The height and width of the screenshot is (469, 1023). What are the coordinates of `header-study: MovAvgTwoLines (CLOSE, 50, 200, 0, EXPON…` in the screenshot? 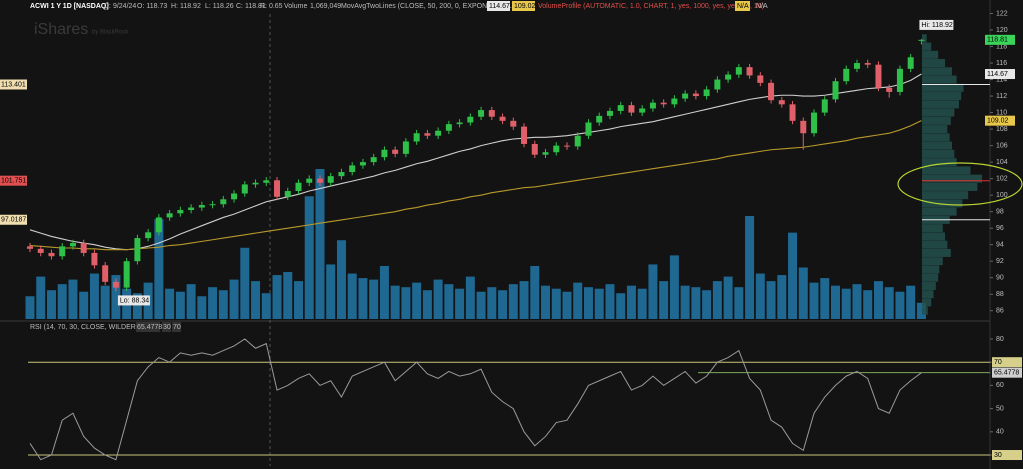 It's located at (427, 6).